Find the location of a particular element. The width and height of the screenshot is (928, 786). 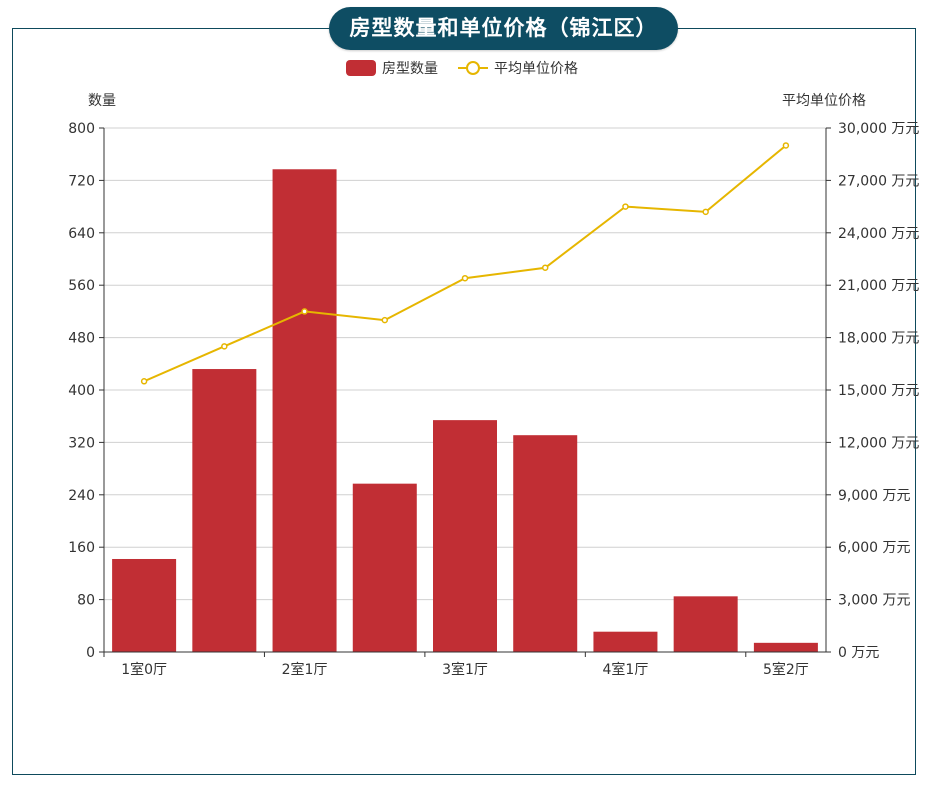

legend: 房型数量 平均单位价格 is located at coordinates (462, 68).